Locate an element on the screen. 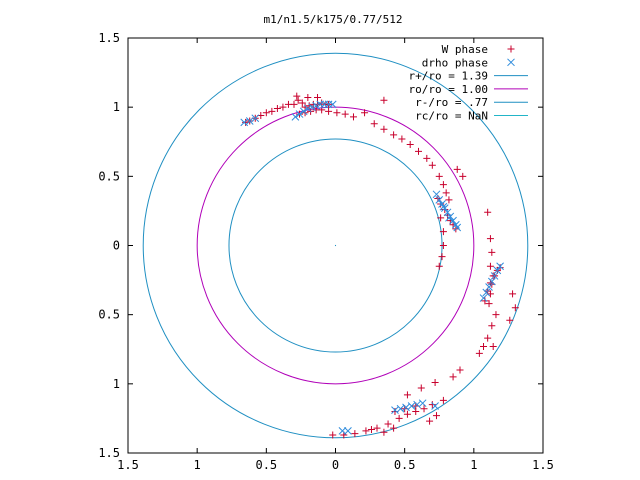 The image size is (640, 480). legend-label: r-/ro = .77 is located at coordinates (451, 102).